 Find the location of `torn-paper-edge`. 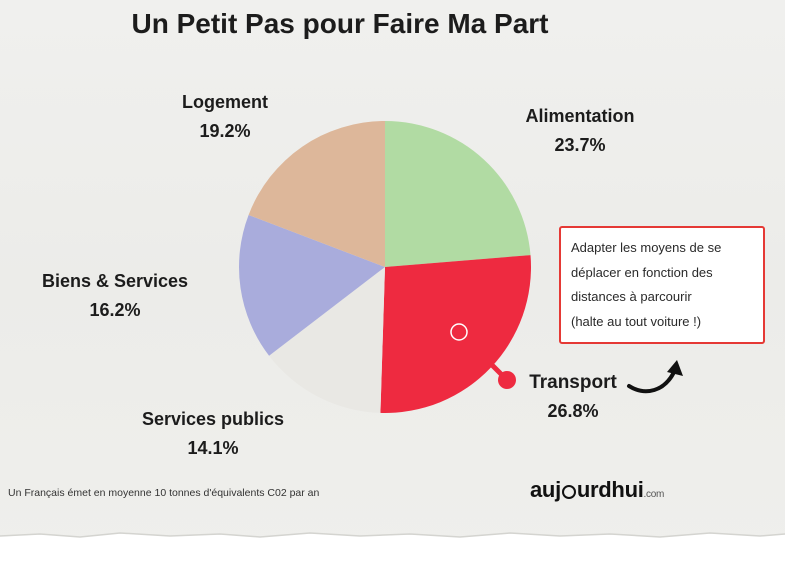

torn-paper-edge is located at coordinates (392, 547).